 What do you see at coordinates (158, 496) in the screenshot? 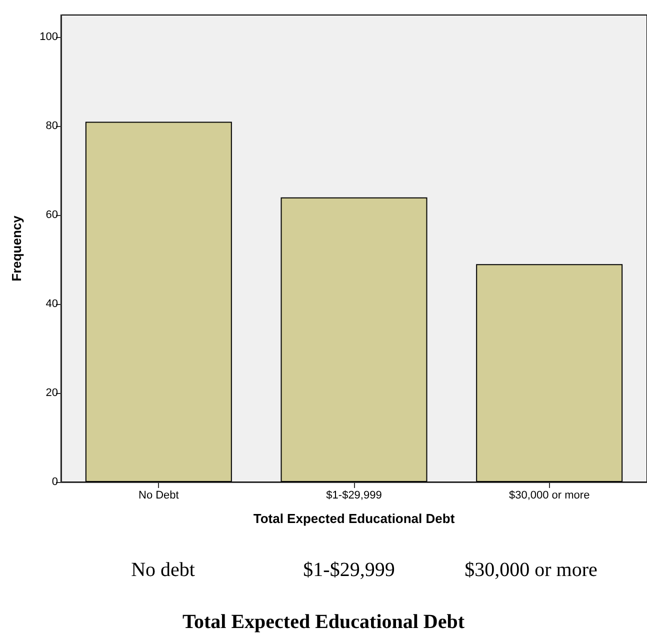
I see `x-tick-label: No Debt` at bounding box center [158, 496].